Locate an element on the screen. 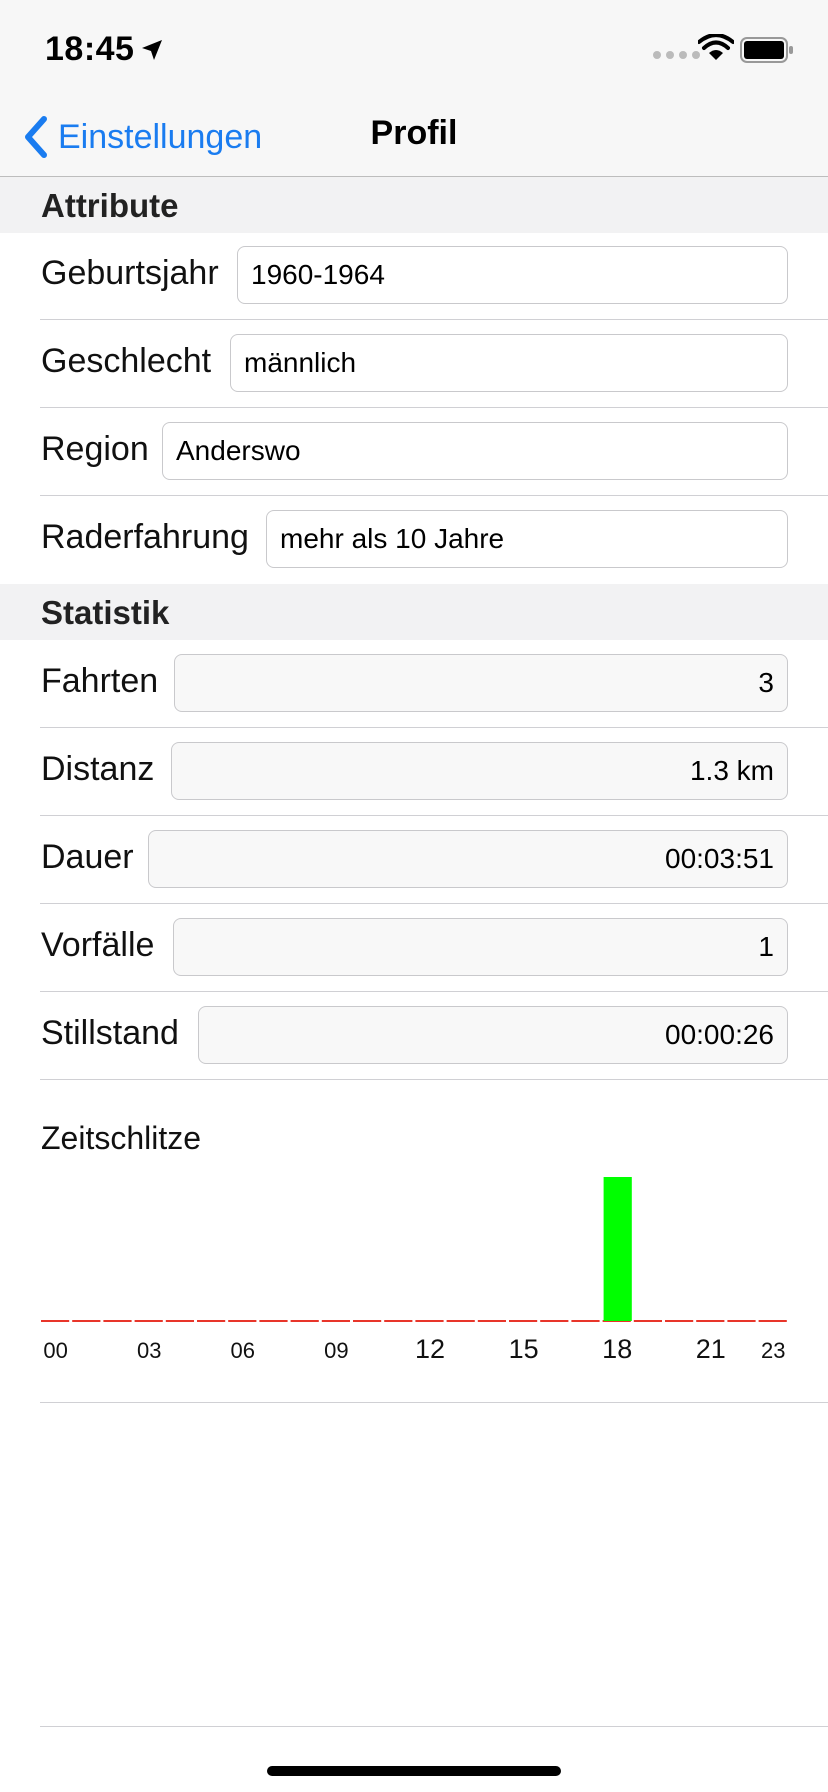 Image resolution: width=828 pixels, height=1792 pixels. row-fahrten: Fahrten 3 is located at coordinates (414, 684).